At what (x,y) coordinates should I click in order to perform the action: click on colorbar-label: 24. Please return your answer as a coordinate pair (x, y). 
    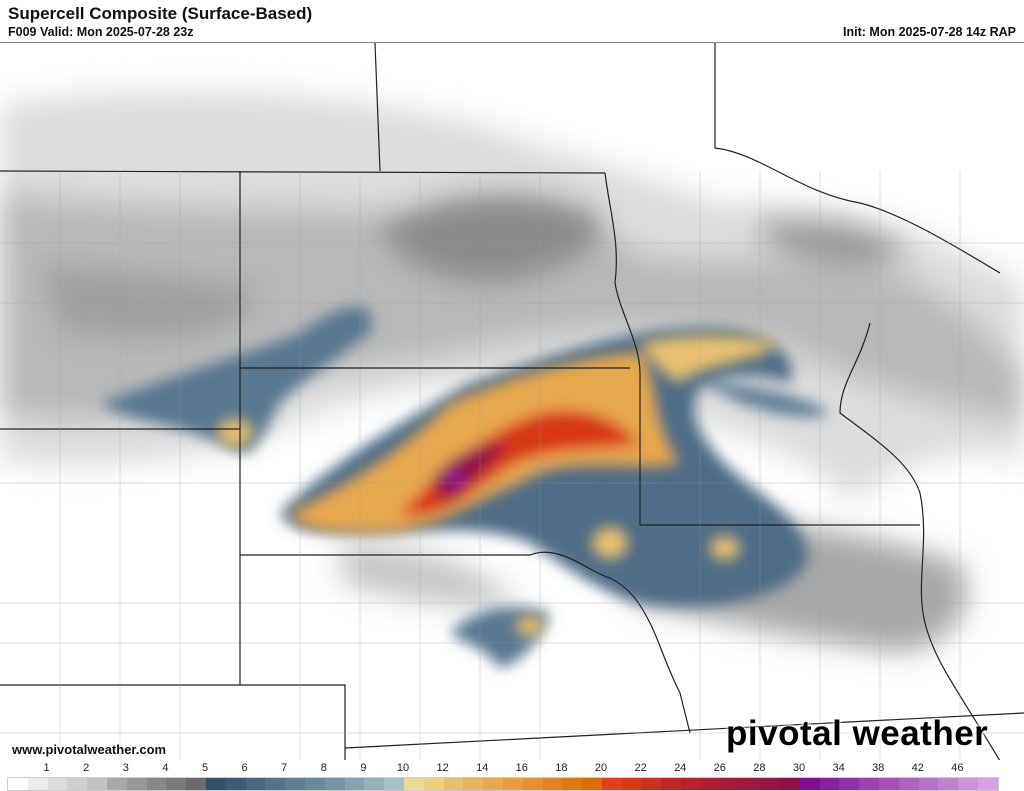
    Looking at the image, I should click on (680, 768).